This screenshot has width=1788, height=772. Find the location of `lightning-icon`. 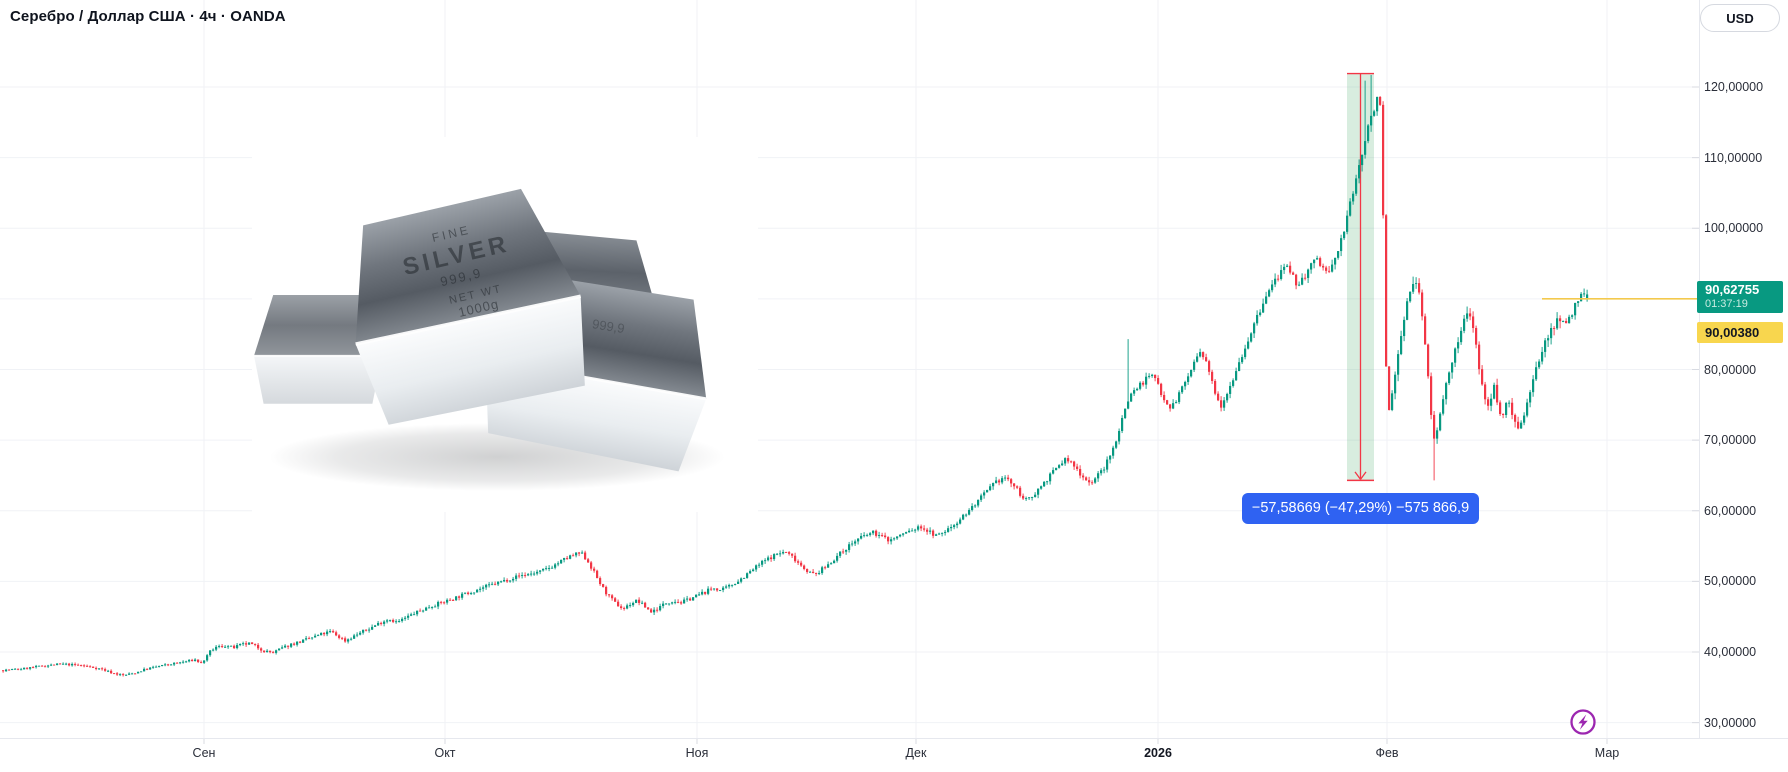

lightning-icon is located at coordinates (1583, 722).